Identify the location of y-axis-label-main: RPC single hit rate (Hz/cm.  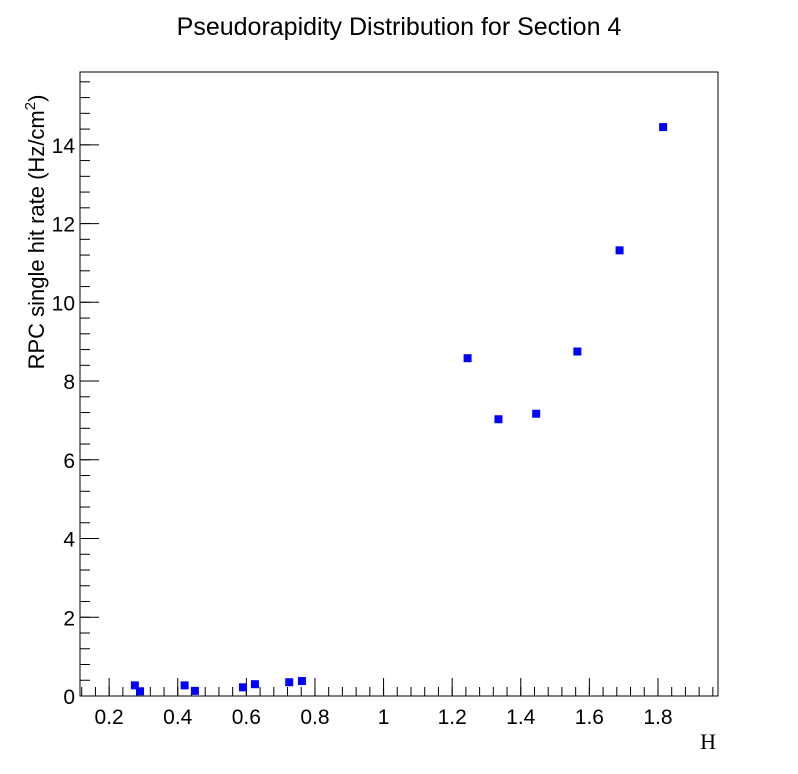
(36, 239).